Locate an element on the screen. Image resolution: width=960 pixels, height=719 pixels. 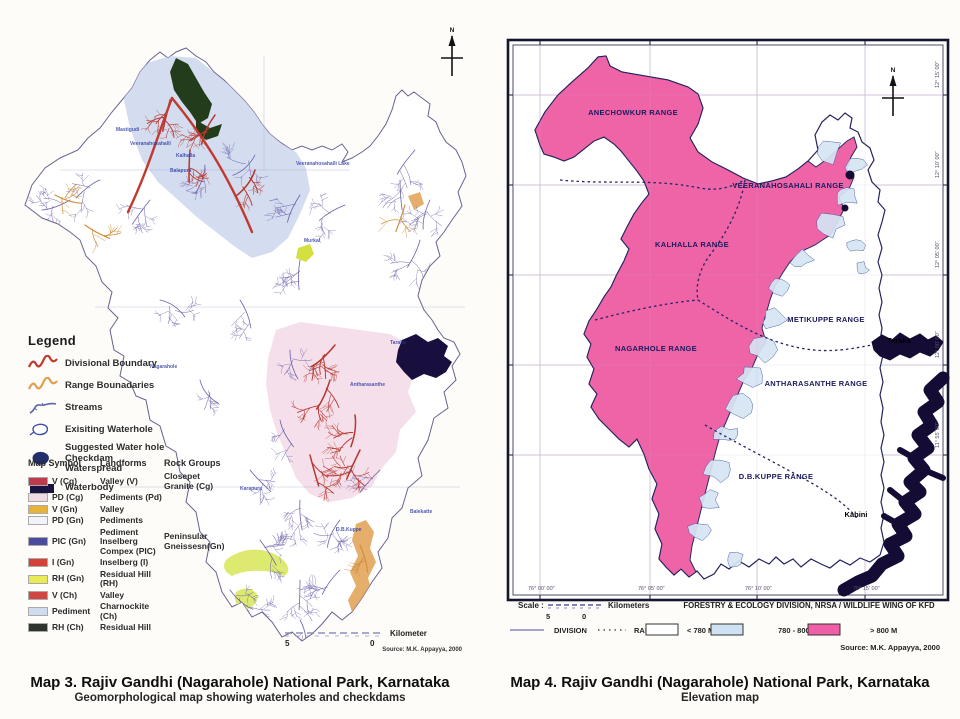
svg-text: Kabini is located at coordinates (856, 514).